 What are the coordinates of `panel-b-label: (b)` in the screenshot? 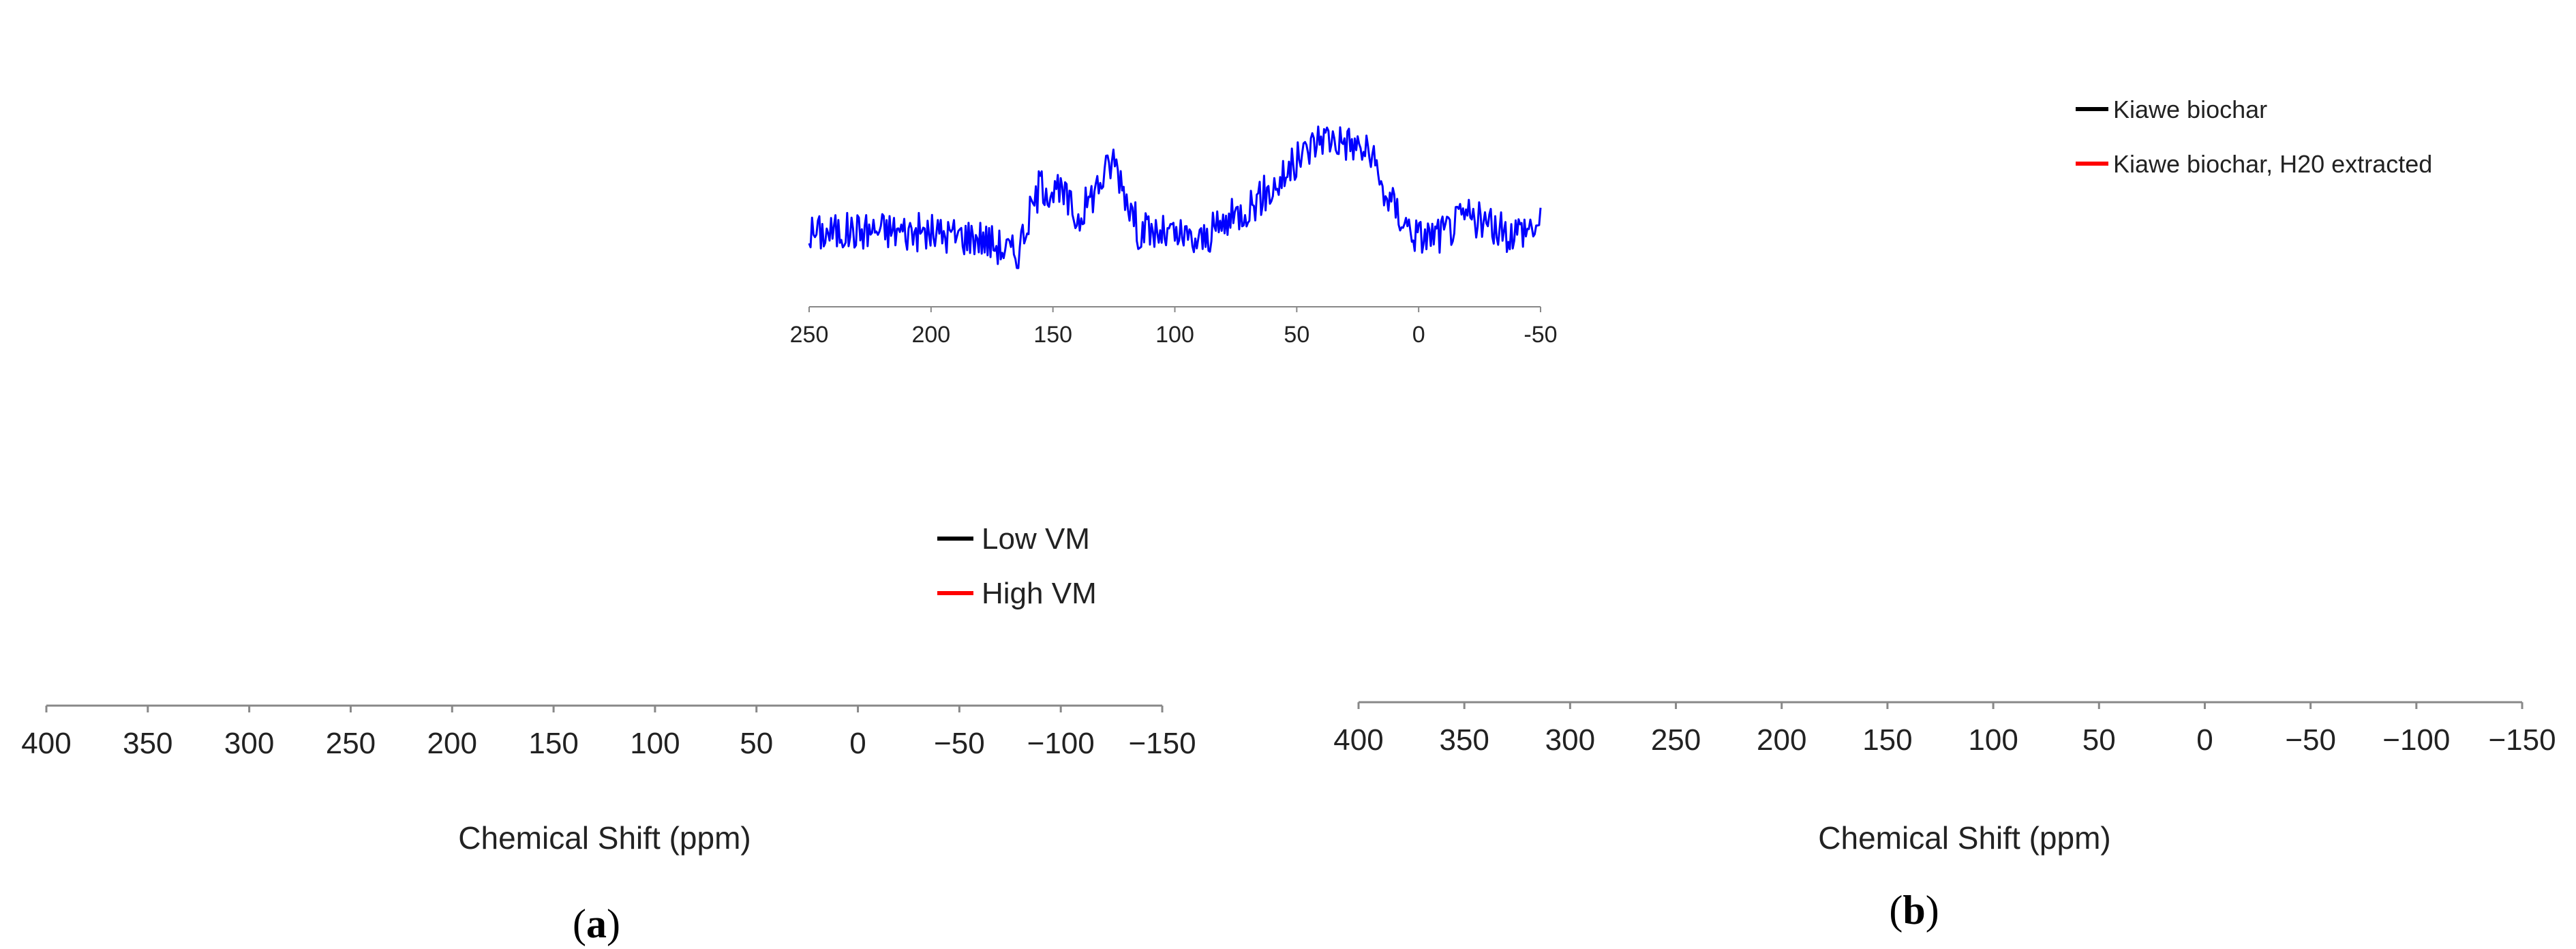 It's located at (1914, 910).